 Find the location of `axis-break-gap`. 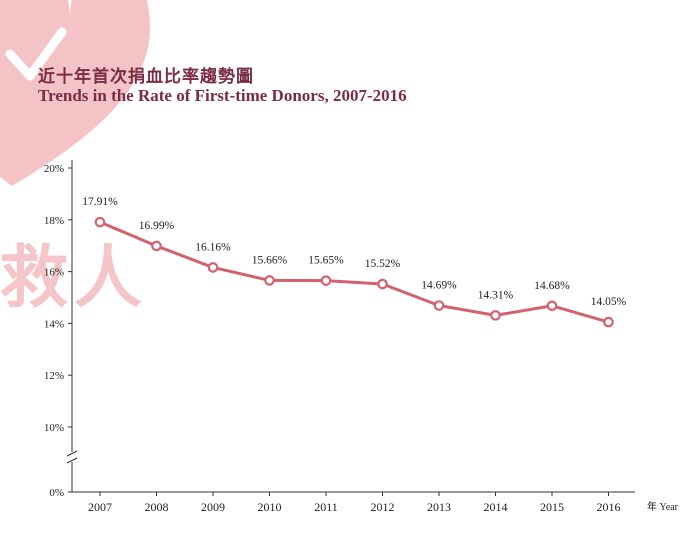

axis-break-gap is located at coordinates (72, 457).